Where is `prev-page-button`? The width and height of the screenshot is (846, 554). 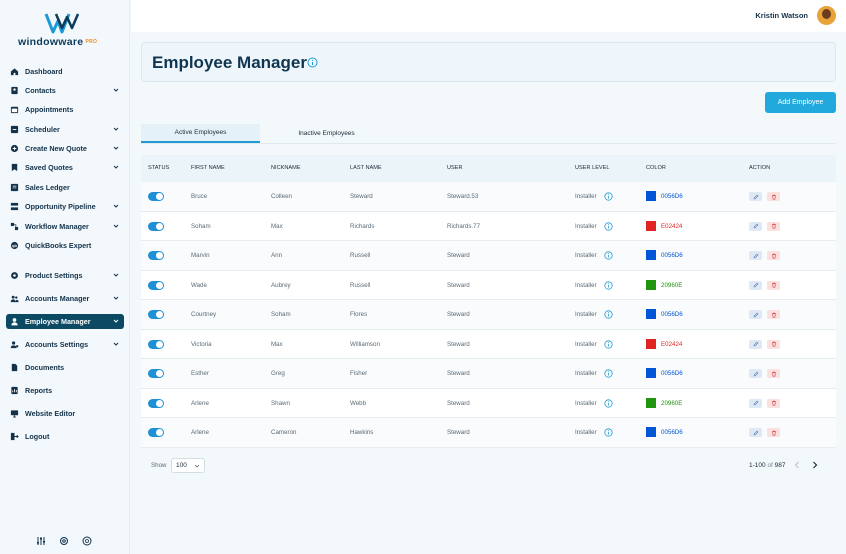 prev-page-button is located at coordinates (797, 465).